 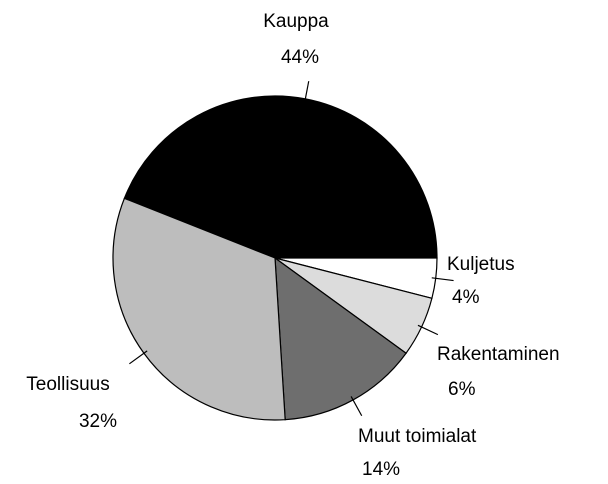 I want to click on slice-label: Rakentaminen, so click(x=498, y=354).